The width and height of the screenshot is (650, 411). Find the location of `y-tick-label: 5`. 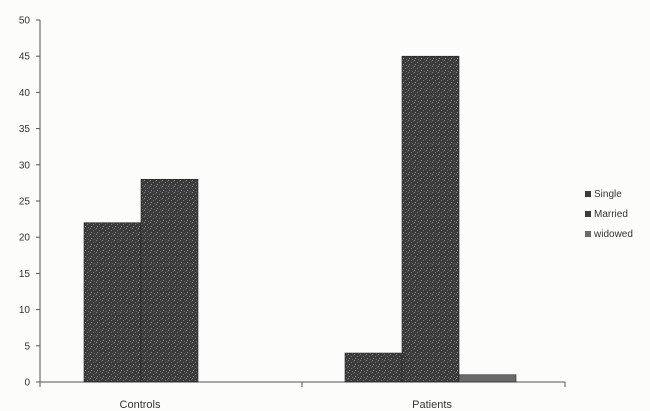

y-tick-label: 5 is located at coordinates (27, 346).